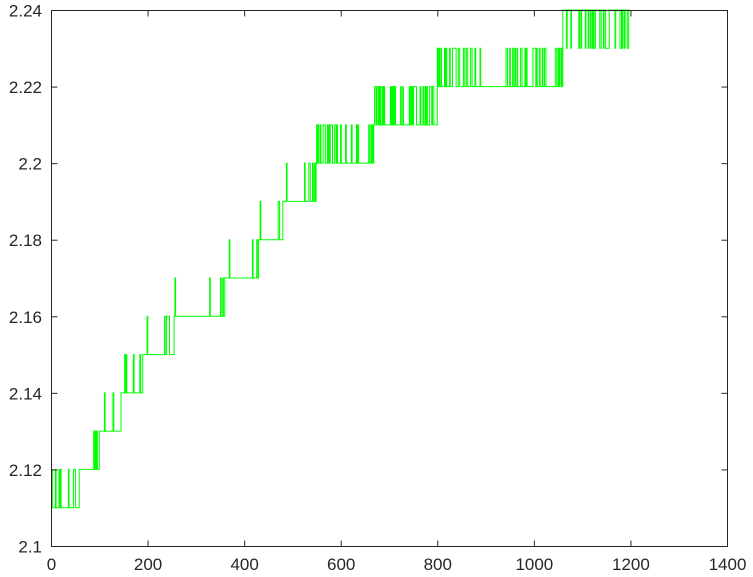 Image resolution: width=753 pixels, height=577 pixels. Describe the element at coordinates (25, 317) in the screenshot. I see `y-tick-label: 2.16` at that location.